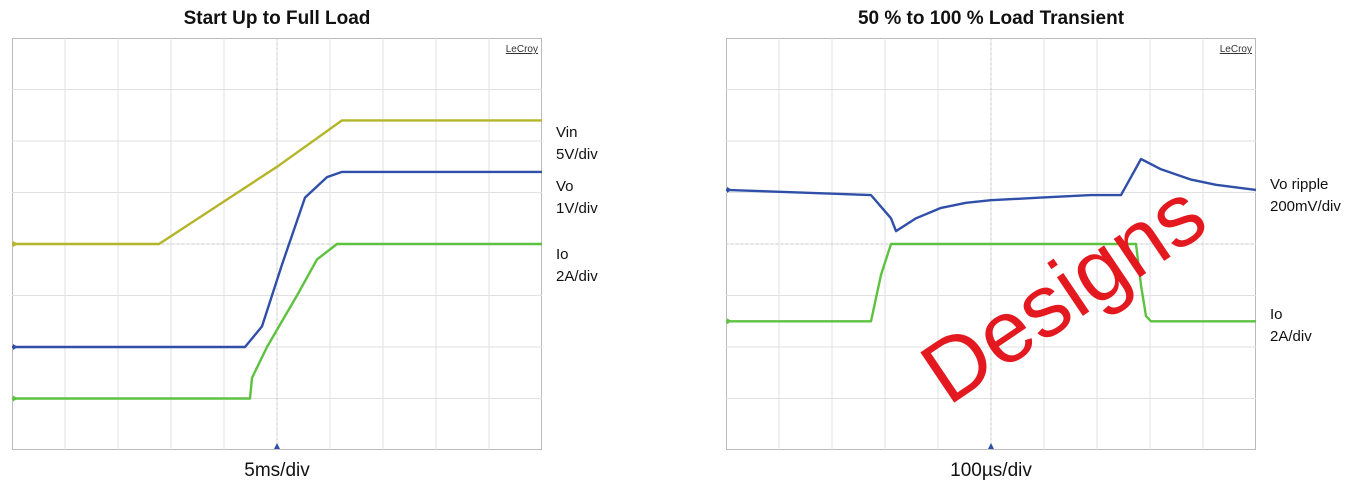 Image resolution: width=1372 pixels, height=494 pixels. What do you see at coordinates (577, 266) in the screenshot?
I see `chart1-io-label: Io 2A/div` at bounding box center [577, 266].